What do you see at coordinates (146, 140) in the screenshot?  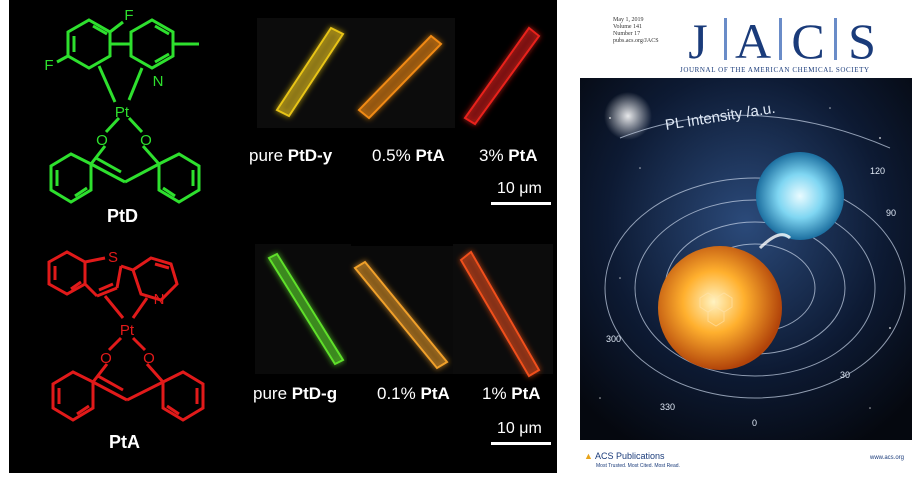 I see `ptd-o-right: O` at bounding box center [146, 140].